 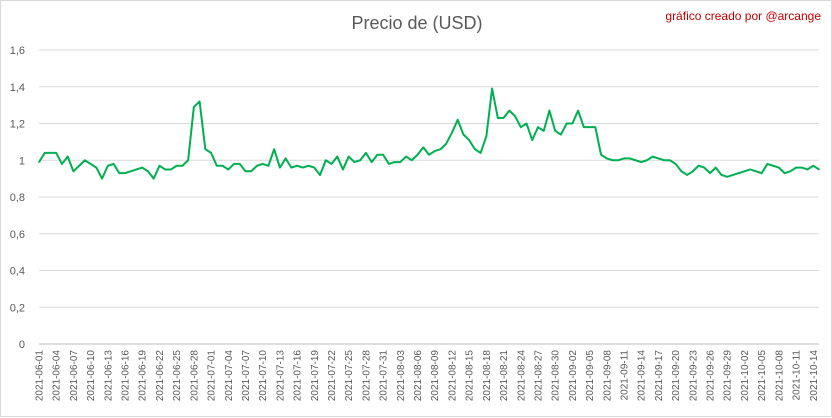 What do you see at coordinates (17, 198) in the screenshot?
I see `y-axis-ticks: 0 0,2 0,4 0,6 0,8 1 1,2 1,4 1,6` at bounding box center [17, 198].